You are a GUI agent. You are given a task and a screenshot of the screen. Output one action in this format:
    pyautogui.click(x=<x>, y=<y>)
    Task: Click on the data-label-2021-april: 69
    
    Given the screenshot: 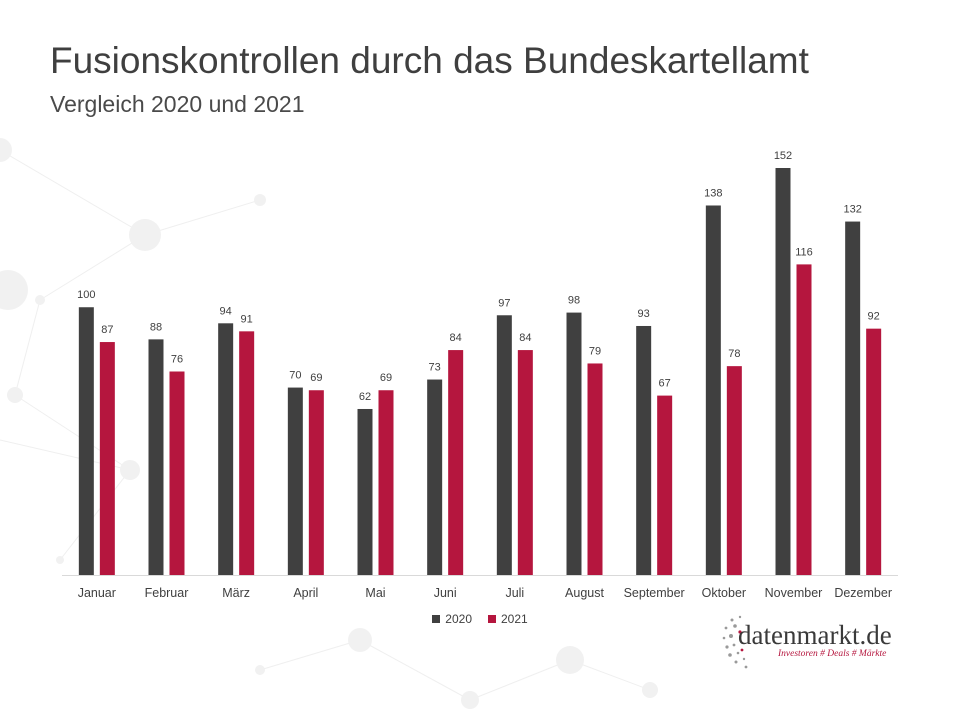 What is the action you would take?
    pyautogui.click(x=316, y=378)
    